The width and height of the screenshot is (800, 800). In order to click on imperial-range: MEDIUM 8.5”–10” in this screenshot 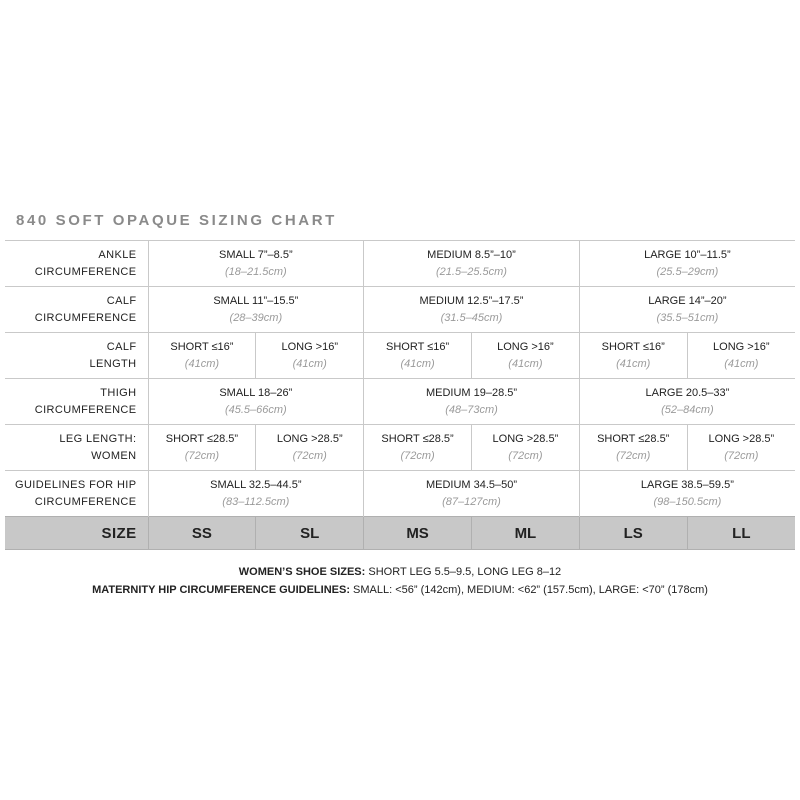, I will do `click(471, 254)`.